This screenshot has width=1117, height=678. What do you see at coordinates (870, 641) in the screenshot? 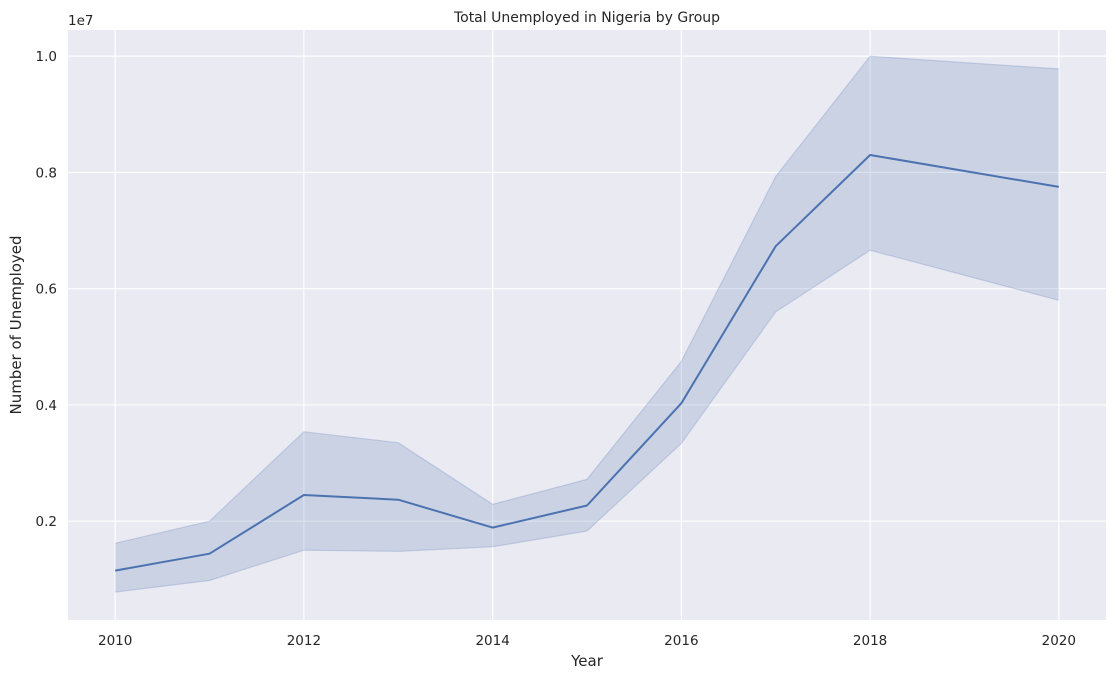
I see `x-tick-label: 2018` at bounding box center [870, 641].